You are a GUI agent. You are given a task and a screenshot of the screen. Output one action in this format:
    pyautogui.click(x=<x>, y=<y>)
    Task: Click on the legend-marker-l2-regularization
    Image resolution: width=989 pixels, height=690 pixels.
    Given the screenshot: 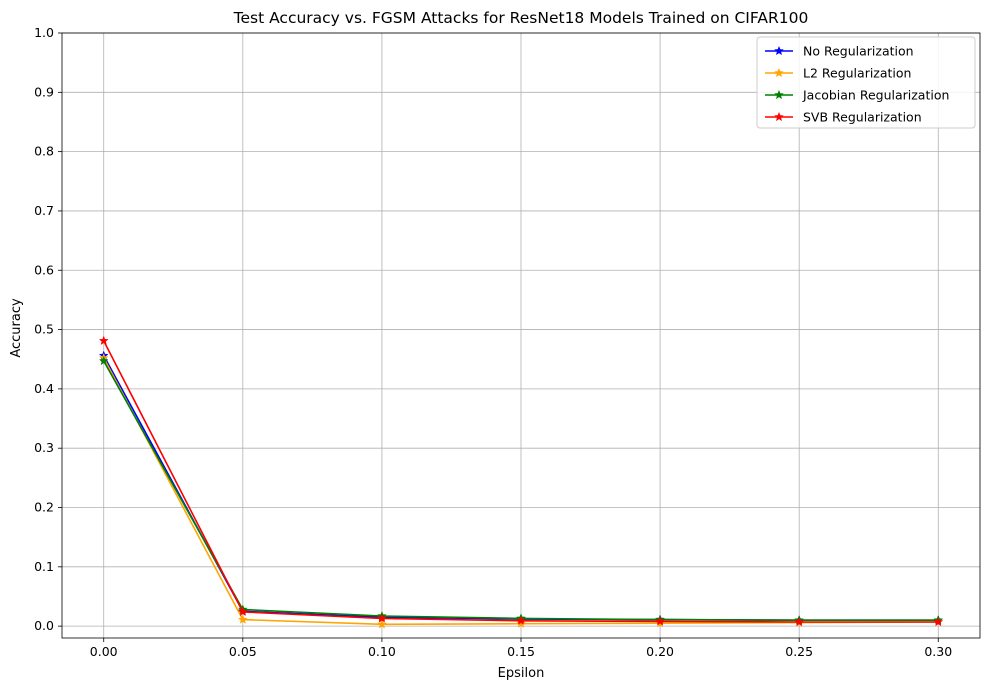 What is the action you would take?
    pyautogui.click(x=779, y=72)
    